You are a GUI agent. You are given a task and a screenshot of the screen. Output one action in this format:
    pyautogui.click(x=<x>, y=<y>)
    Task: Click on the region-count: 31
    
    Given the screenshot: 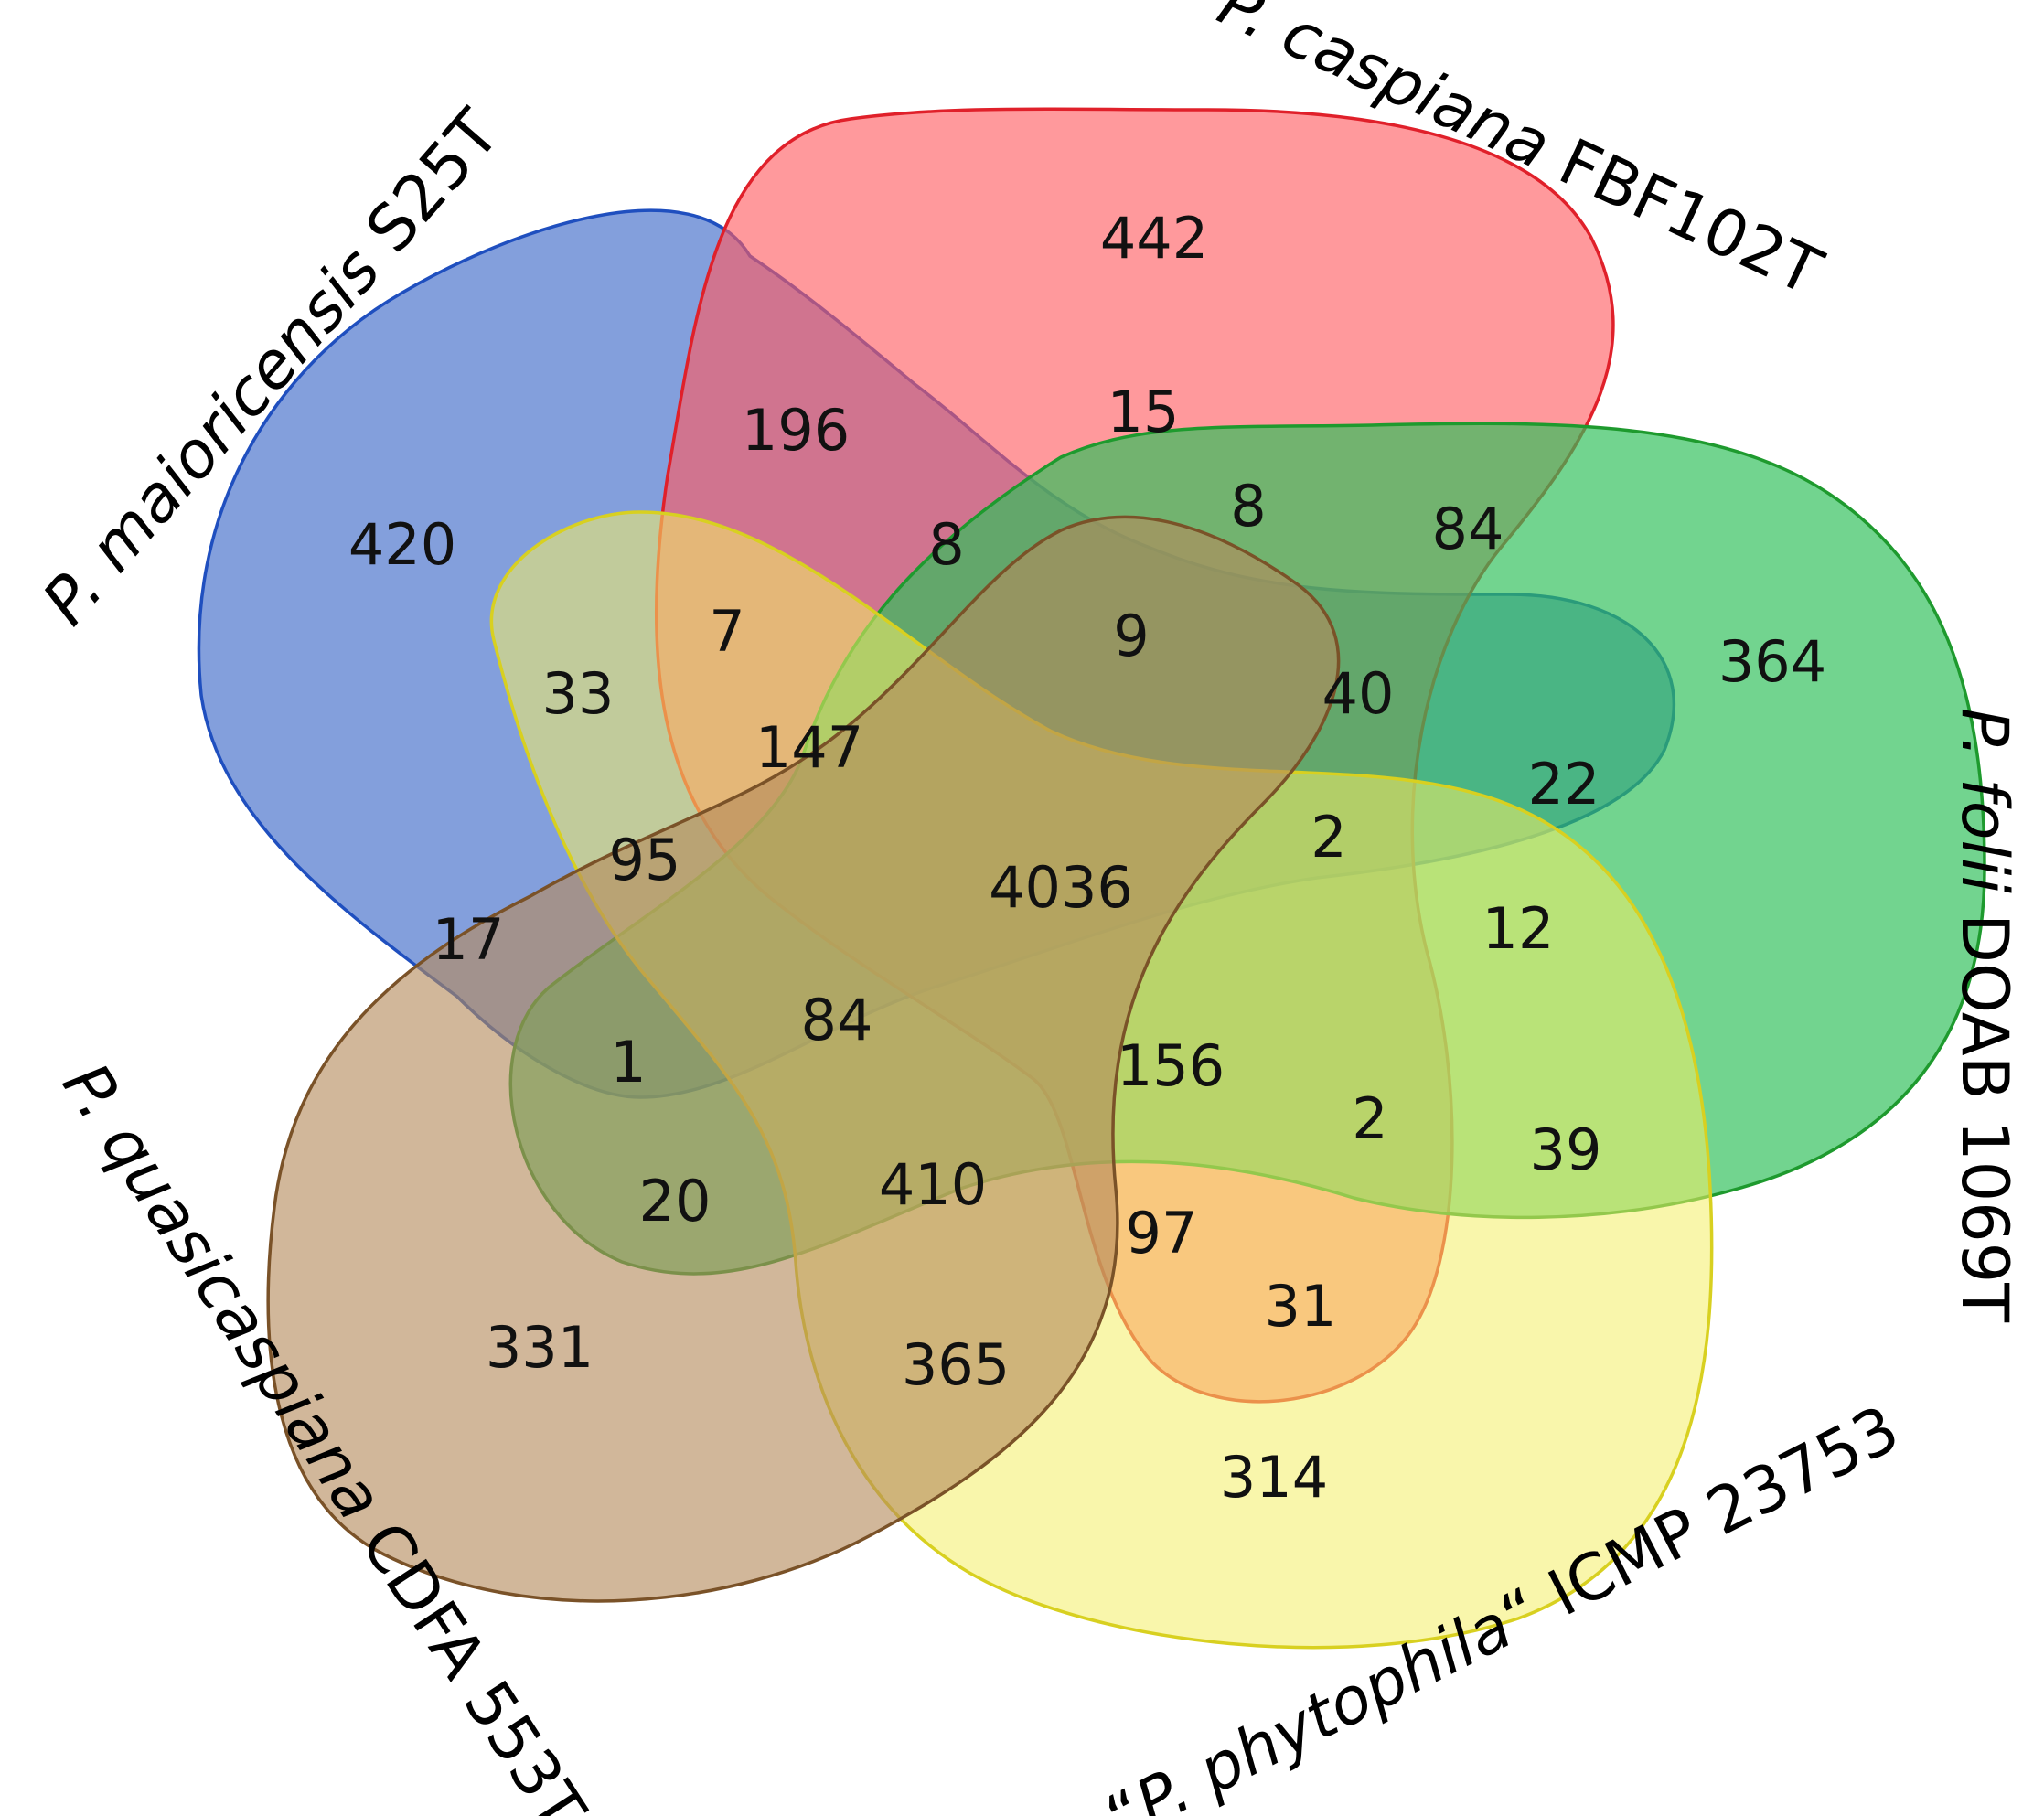 What is the action you would take?
    pyautogui.click(x=1301, y=1306)
    